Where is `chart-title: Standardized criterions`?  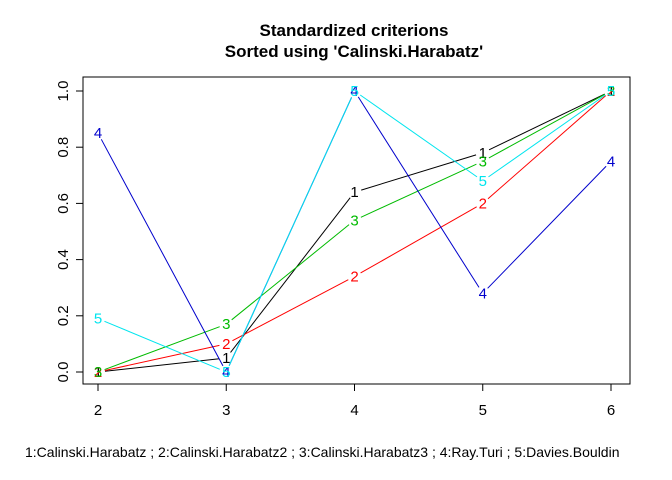
chart-title: Standardized criterions is located at coordinates (354, 30).